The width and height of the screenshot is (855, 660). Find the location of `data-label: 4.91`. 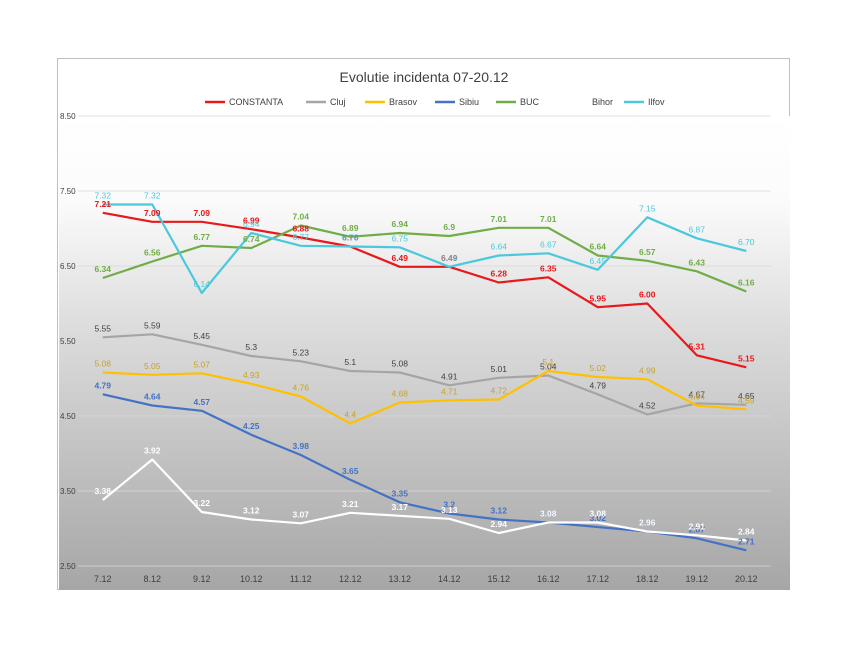

data-label: 4.91 is located at coordinates (449, 376).